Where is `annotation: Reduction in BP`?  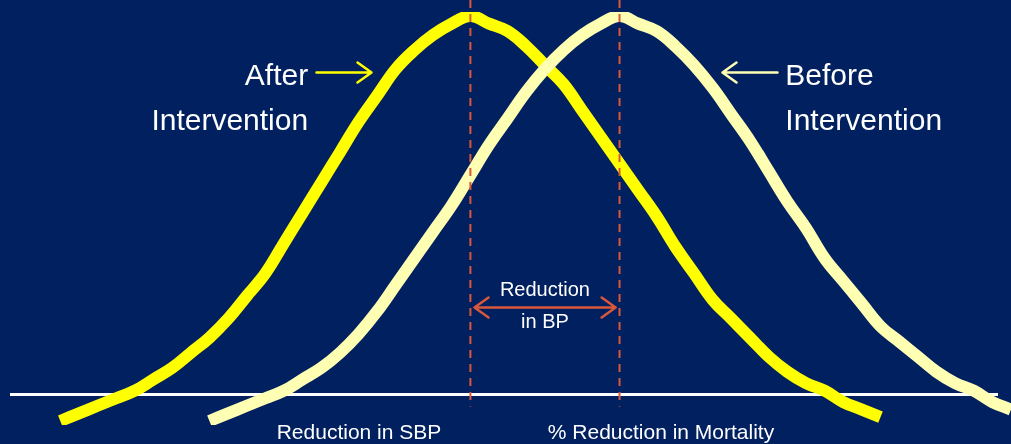 annotation: Reduction in BP is located at coordinates (544, 305).